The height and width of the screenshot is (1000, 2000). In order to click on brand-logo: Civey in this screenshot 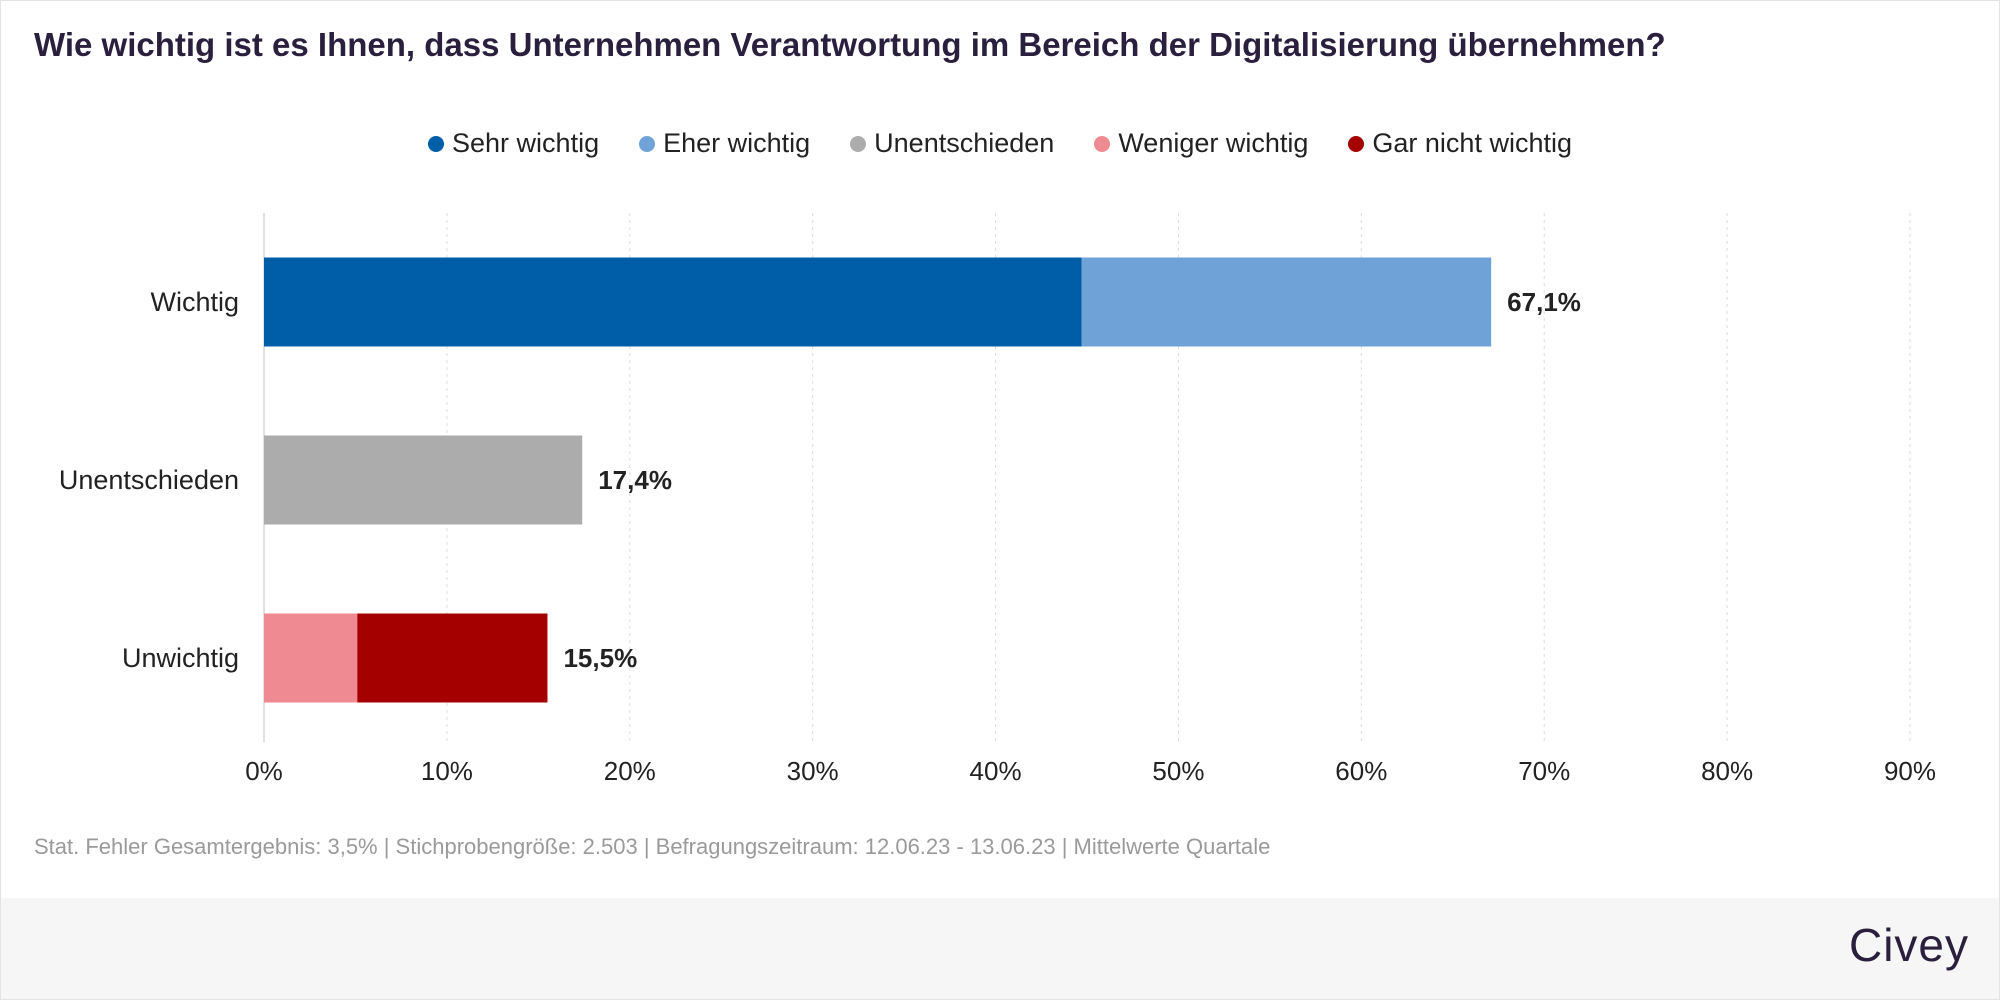, I will do `click(1908, 945)`.